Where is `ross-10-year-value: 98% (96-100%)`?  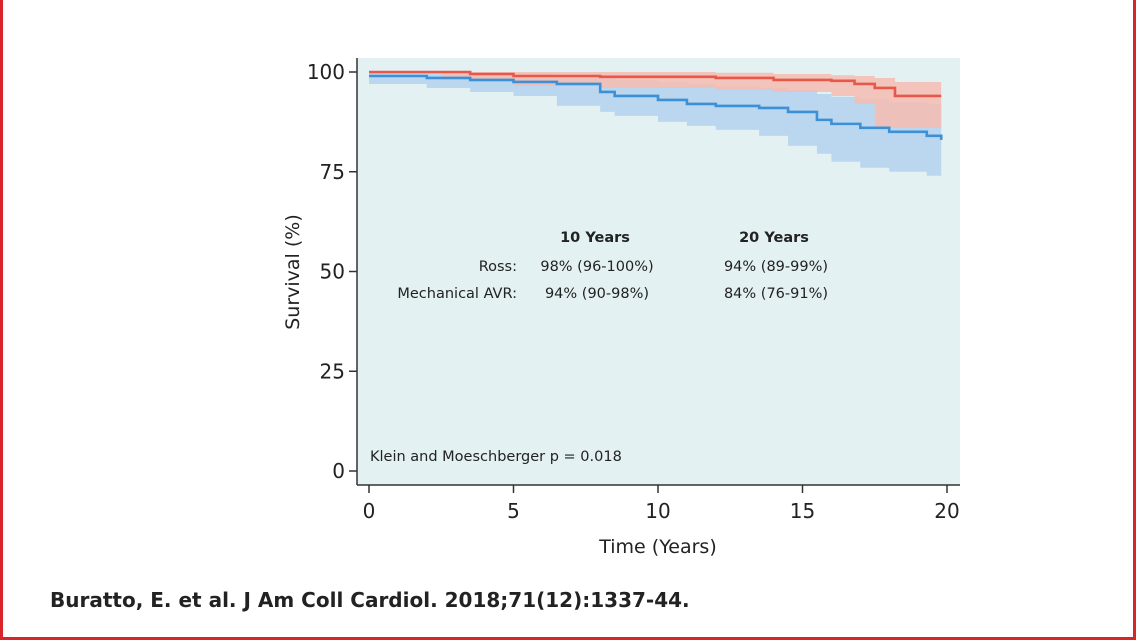
ross-10-year-value: 98% (96-100%) is located at coordinates (596, 267).